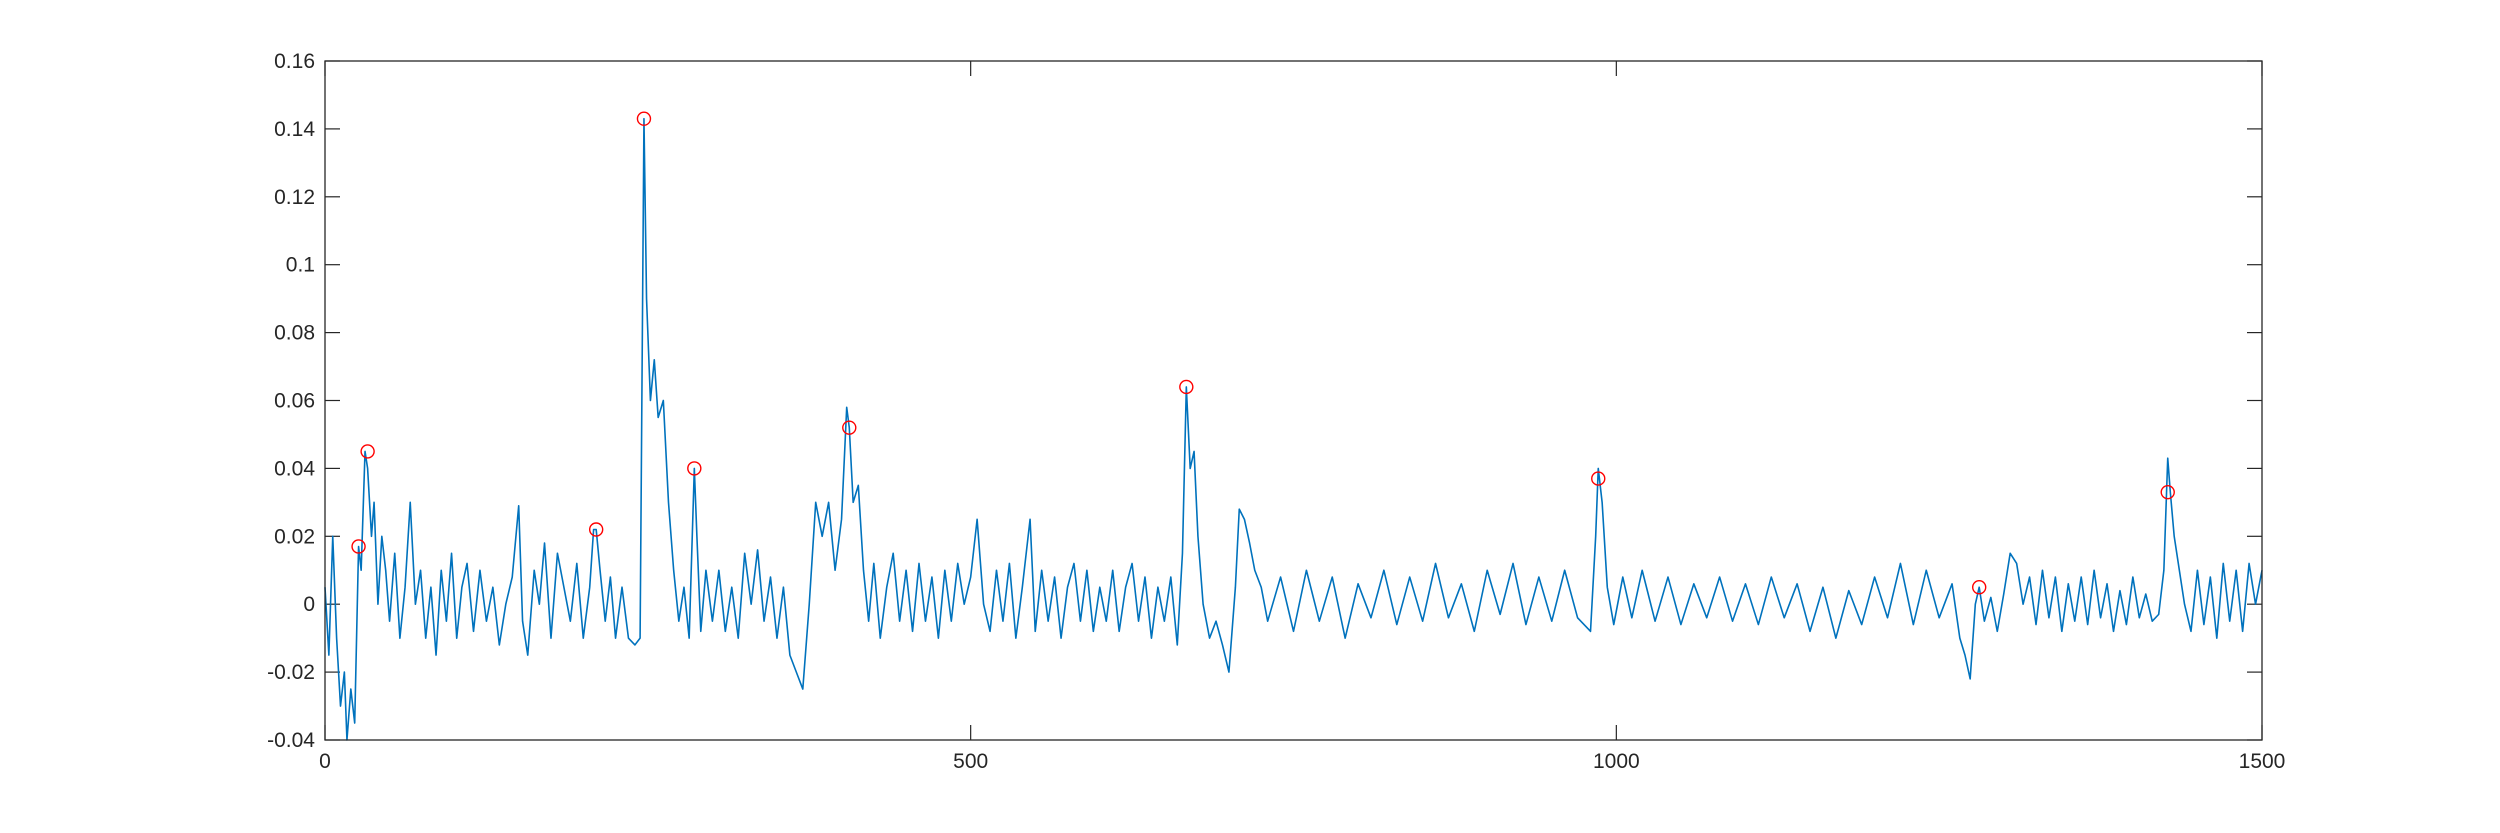 This screenshot has height=833, width=2500. I want to click on y-tick-label: 0, so click(309, 604).